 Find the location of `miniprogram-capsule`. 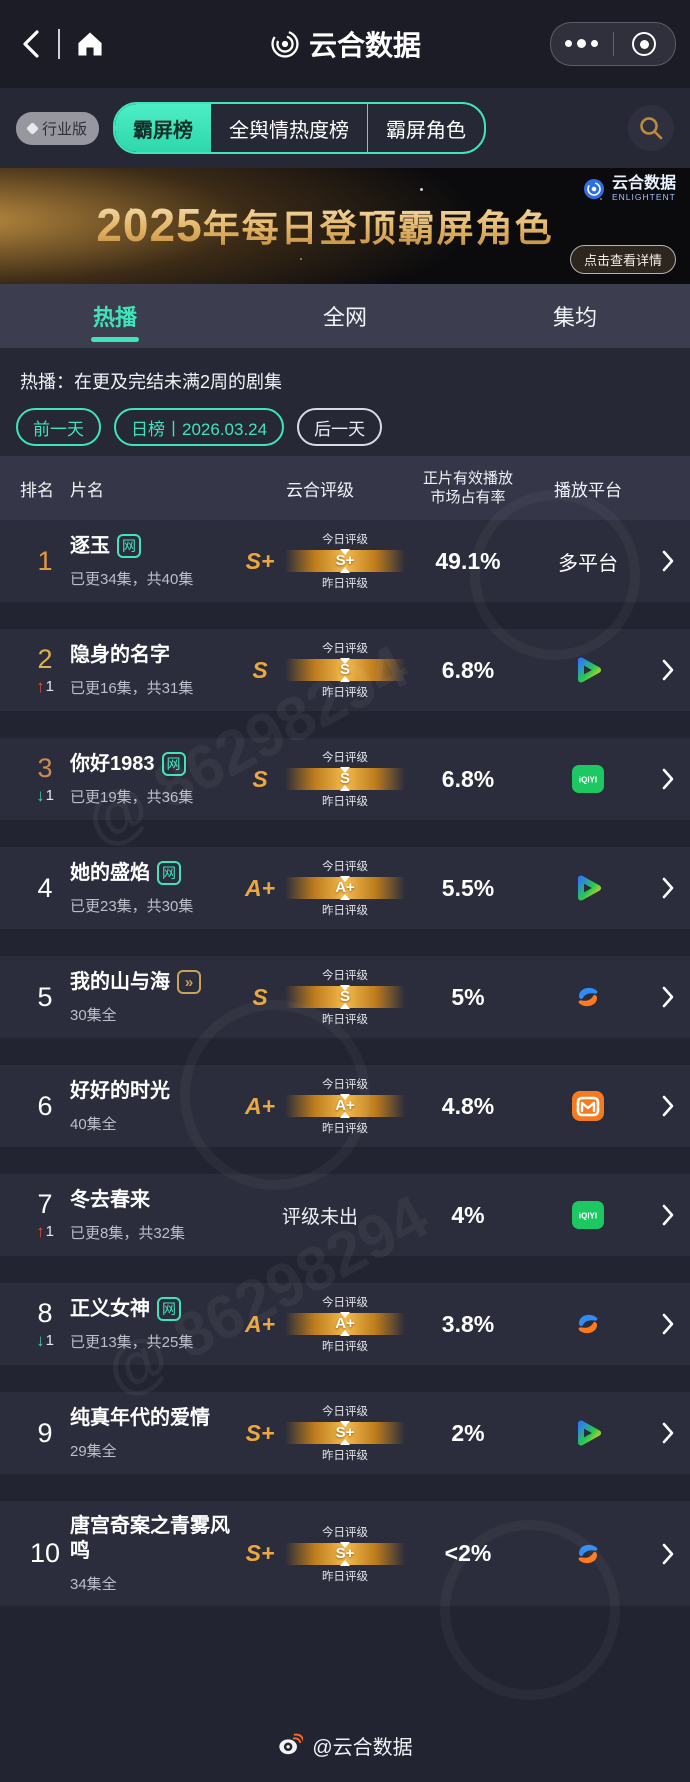

miniprogram-capsule is located at coordinates (613, 44).